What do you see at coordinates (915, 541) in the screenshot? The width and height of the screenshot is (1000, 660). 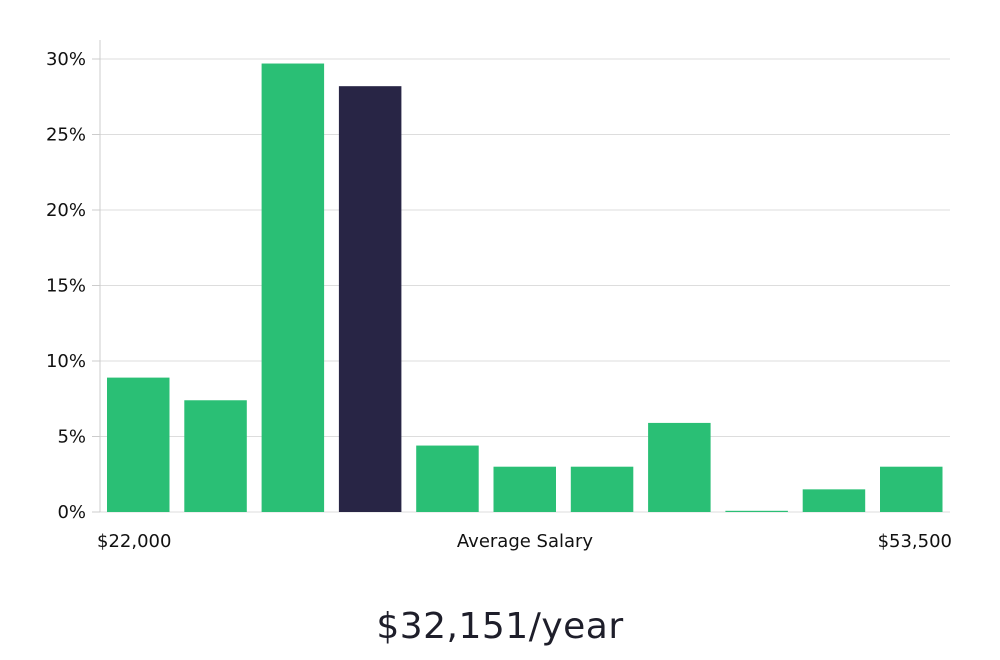 I see `x-max-label: $53,500` at bounding box center [915, 541].